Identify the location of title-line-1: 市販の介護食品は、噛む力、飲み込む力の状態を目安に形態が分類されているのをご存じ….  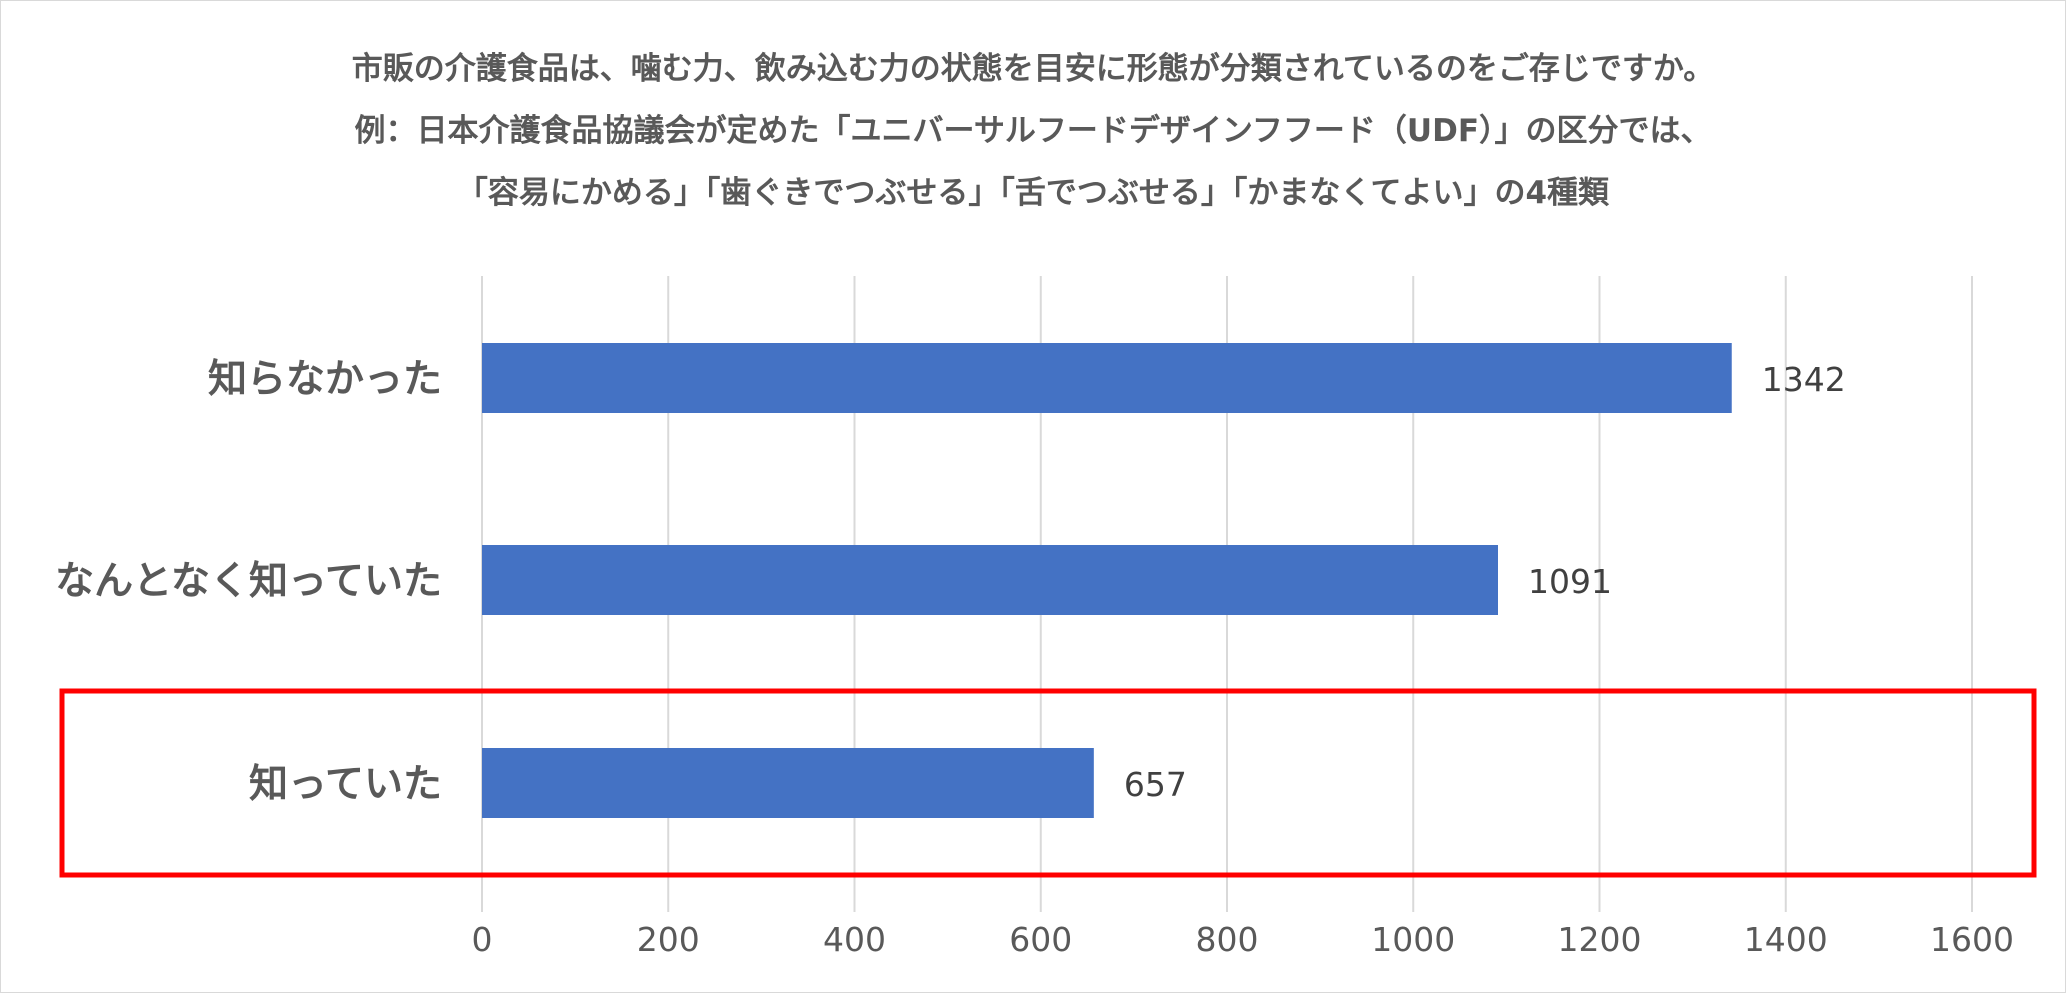
(1033, 69).